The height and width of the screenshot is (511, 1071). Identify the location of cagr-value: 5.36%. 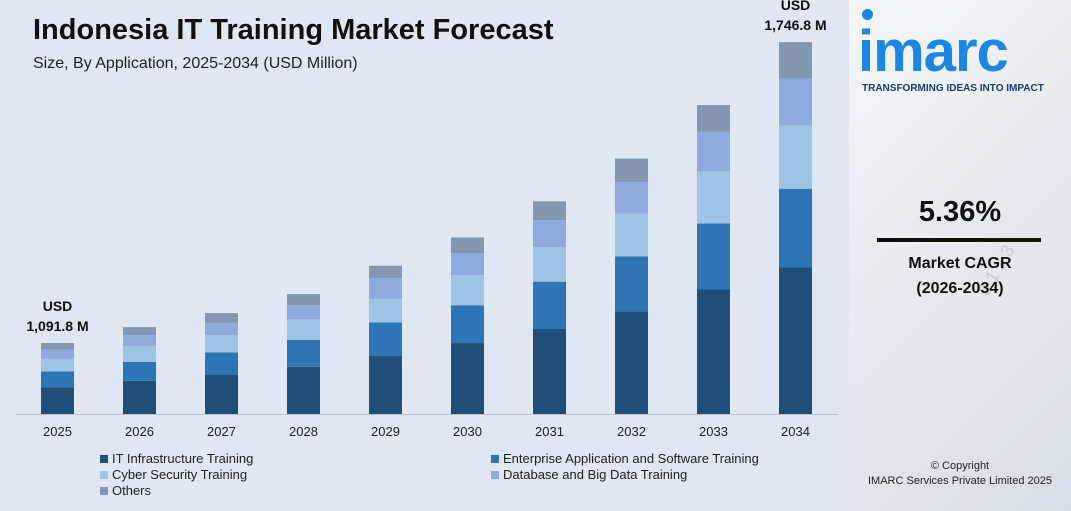
(960, 212).